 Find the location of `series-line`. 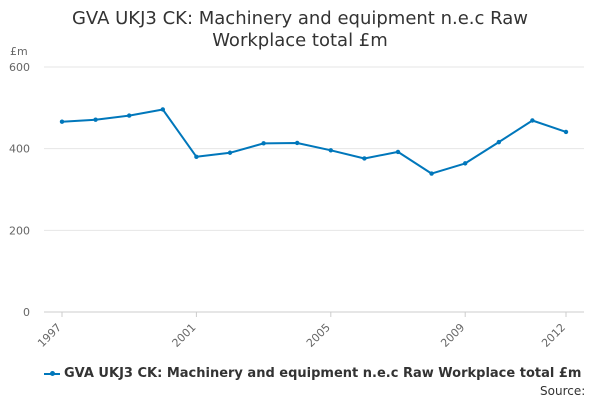

series-line is located at coordinates (314, 141).